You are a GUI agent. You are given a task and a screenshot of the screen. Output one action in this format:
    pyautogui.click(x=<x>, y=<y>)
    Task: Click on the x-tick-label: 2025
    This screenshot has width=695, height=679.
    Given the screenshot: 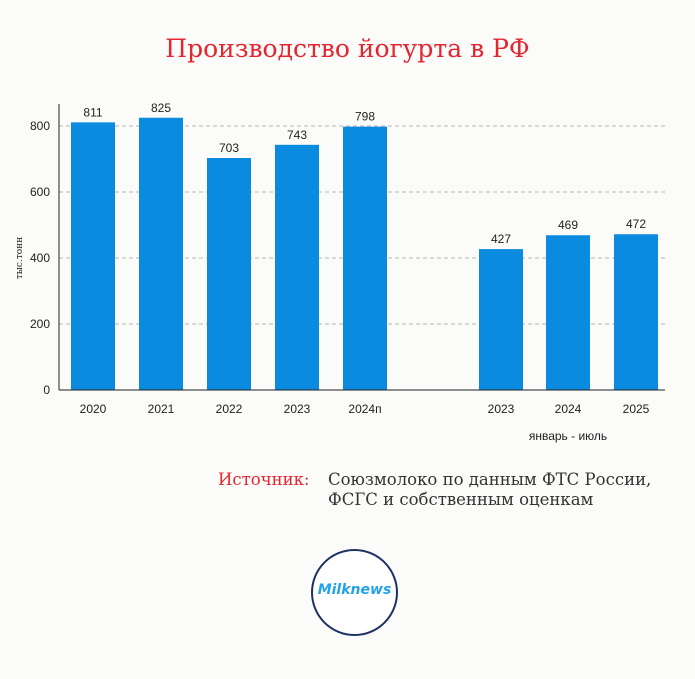 What is the action you would take?
    pyautogui.click(x=636, y=409)
    